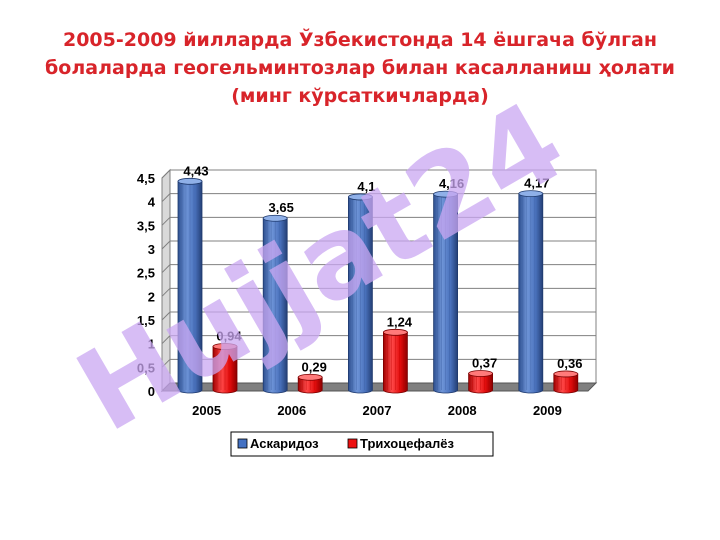 The image size is (720, 540). Describe the element at coordinates (395, 361) in the screenshot. I see `bar-trichocephalez-2007` at that location.